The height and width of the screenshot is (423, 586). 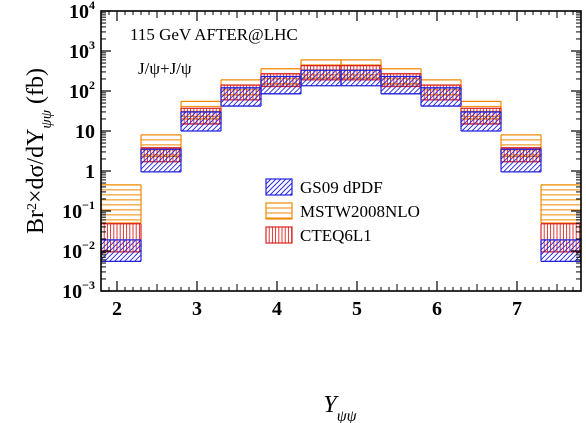 I want to click on legend-label: GS09 dPDF, so click(x=341, y=187).